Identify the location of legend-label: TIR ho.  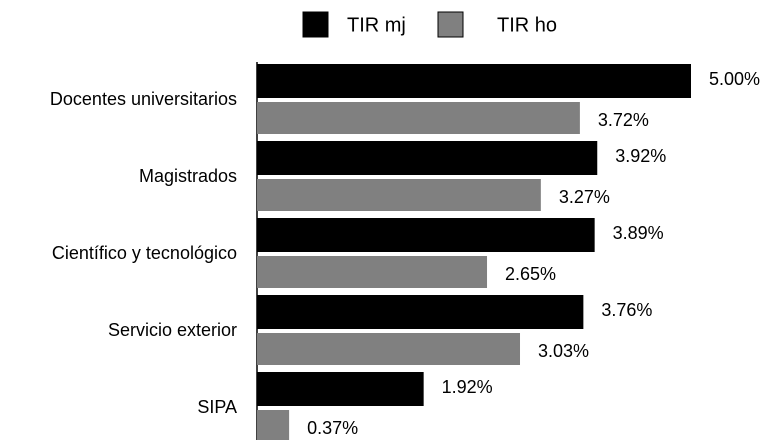
(527, 25).